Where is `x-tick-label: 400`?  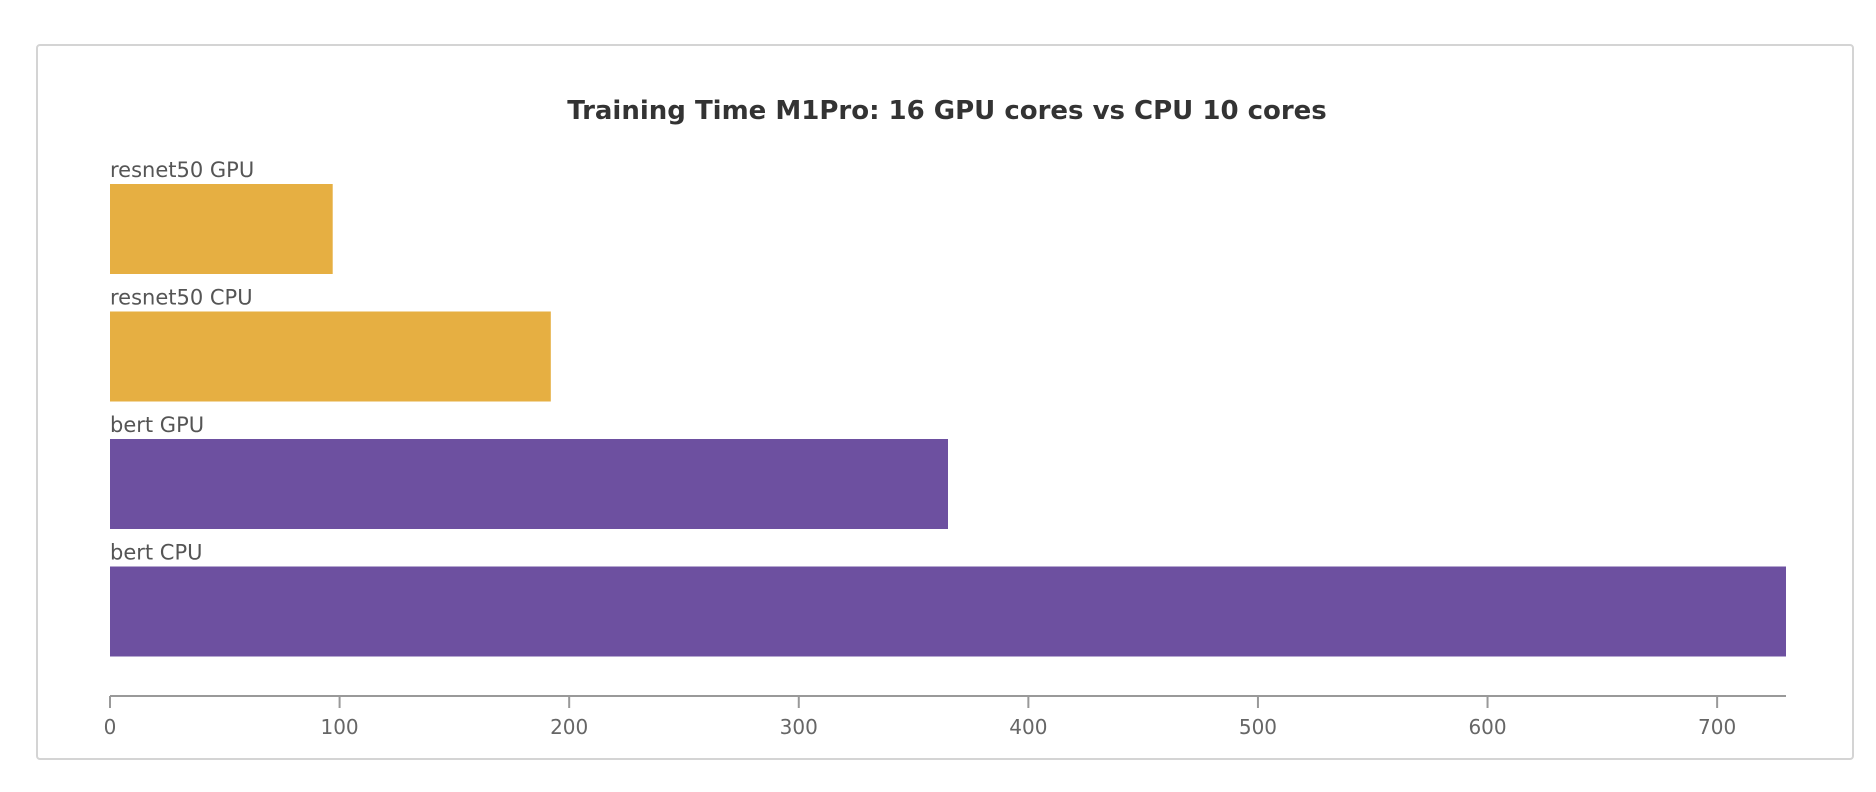
x-tick-label: 400 is located at coordinates (1028, 727).